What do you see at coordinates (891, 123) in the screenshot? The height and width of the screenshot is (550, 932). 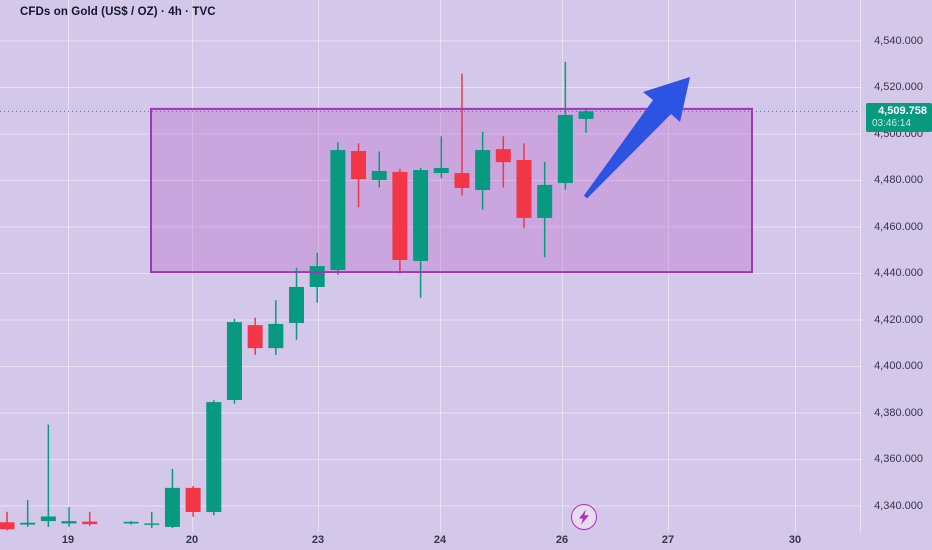 I see `bar-countdown-timer: 03:46:14` at bounding box center [891, 123].